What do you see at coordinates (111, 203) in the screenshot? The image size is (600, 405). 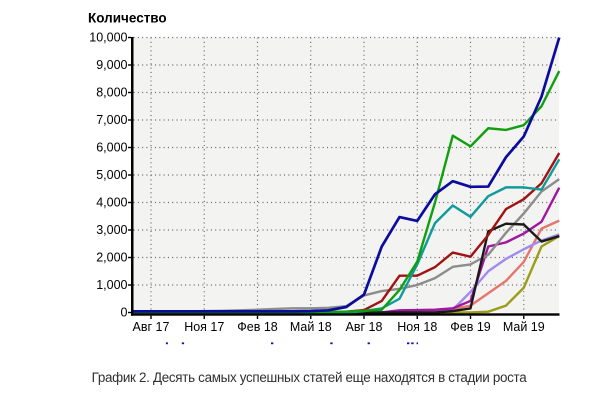 I see `svg-text: 4,000` at bounding box center [111, 203].